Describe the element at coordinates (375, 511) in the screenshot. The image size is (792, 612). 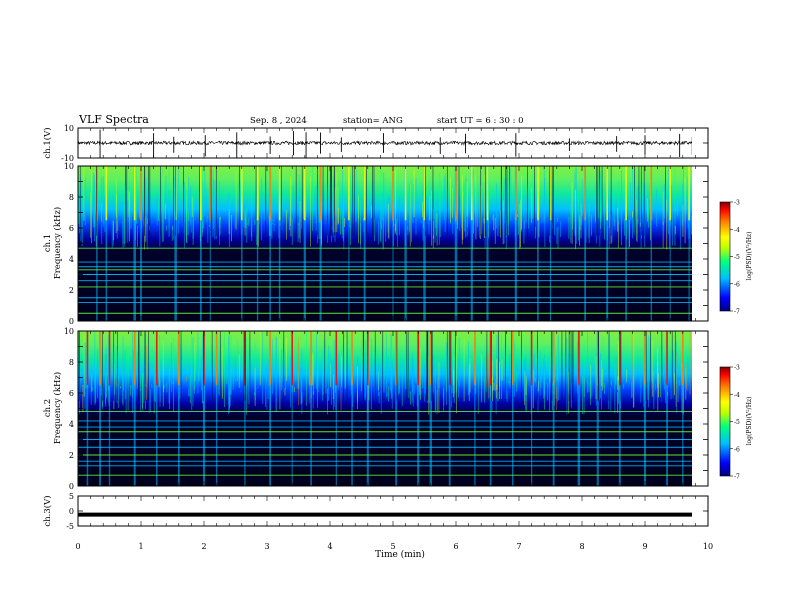
I see `ch3-waveform-panel: 5 0 -5 ch.3(V)` at that location.